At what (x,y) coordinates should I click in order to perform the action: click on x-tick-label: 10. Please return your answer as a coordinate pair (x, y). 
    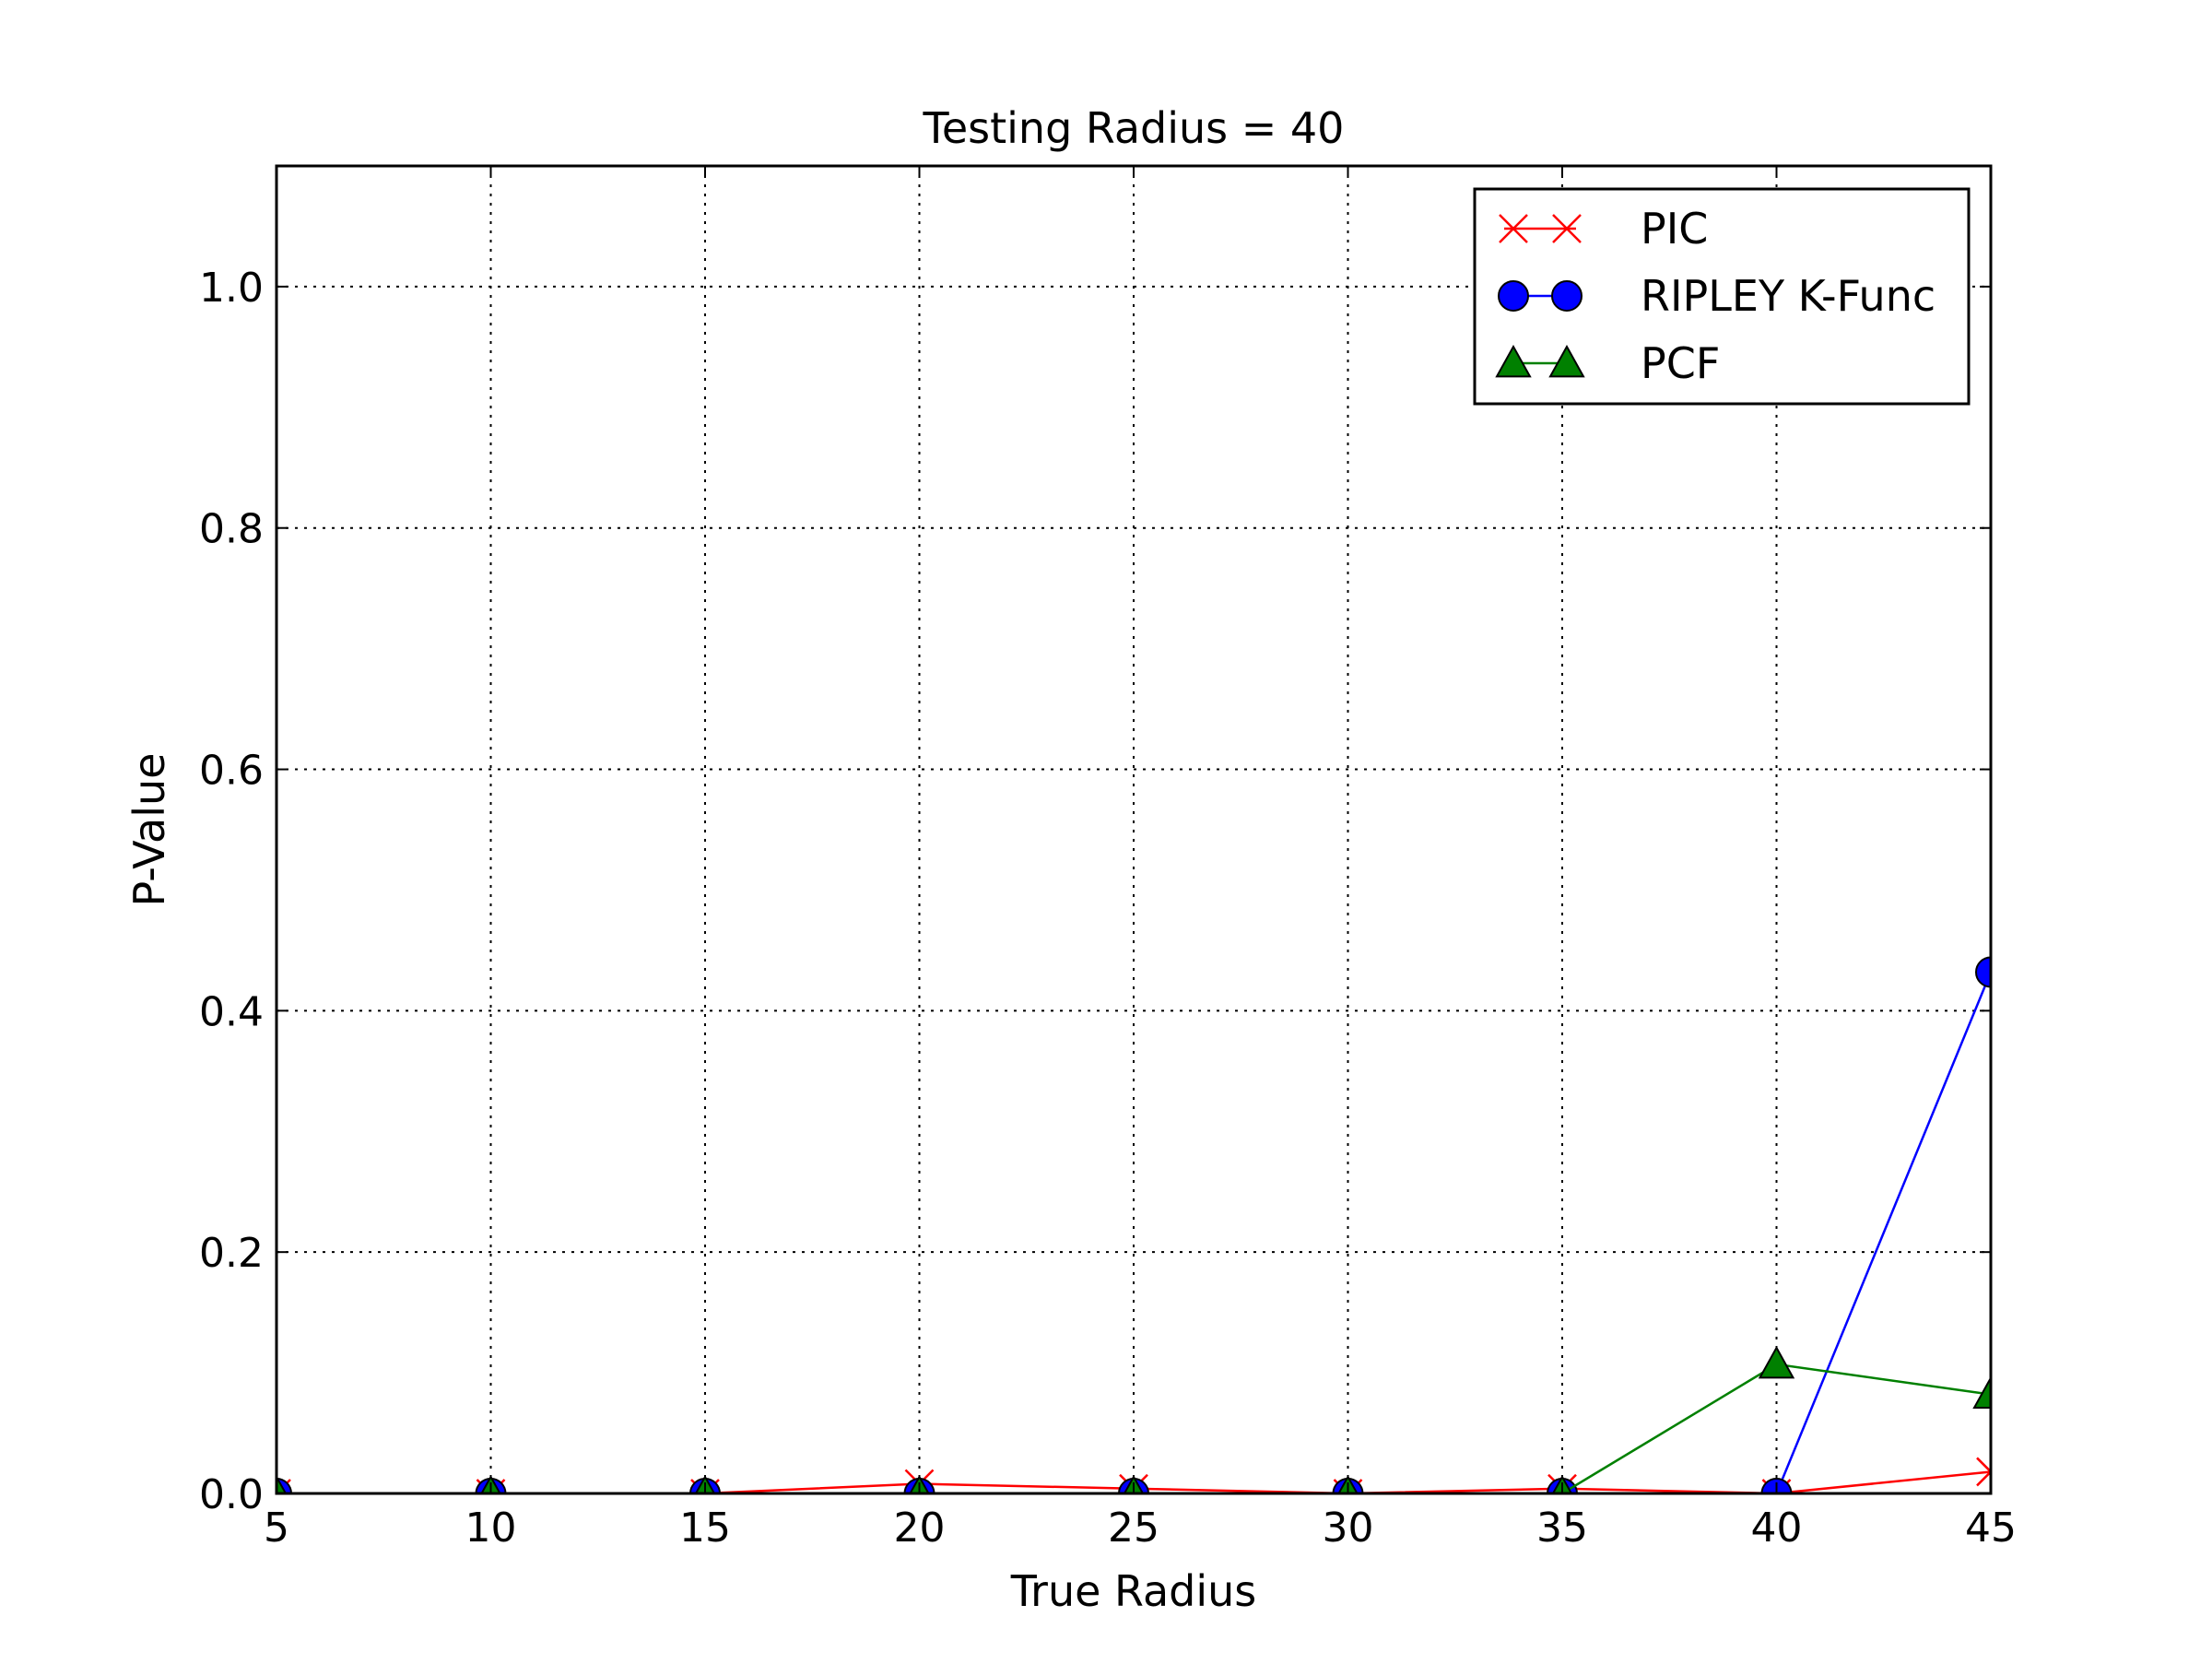
    Looking at the image, I should click on (491, 1528).